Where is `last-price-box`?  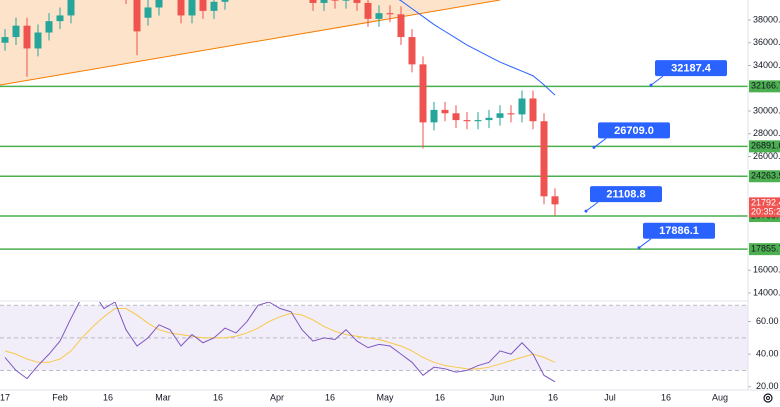
last-price-box is located at coordinates (764, 207).